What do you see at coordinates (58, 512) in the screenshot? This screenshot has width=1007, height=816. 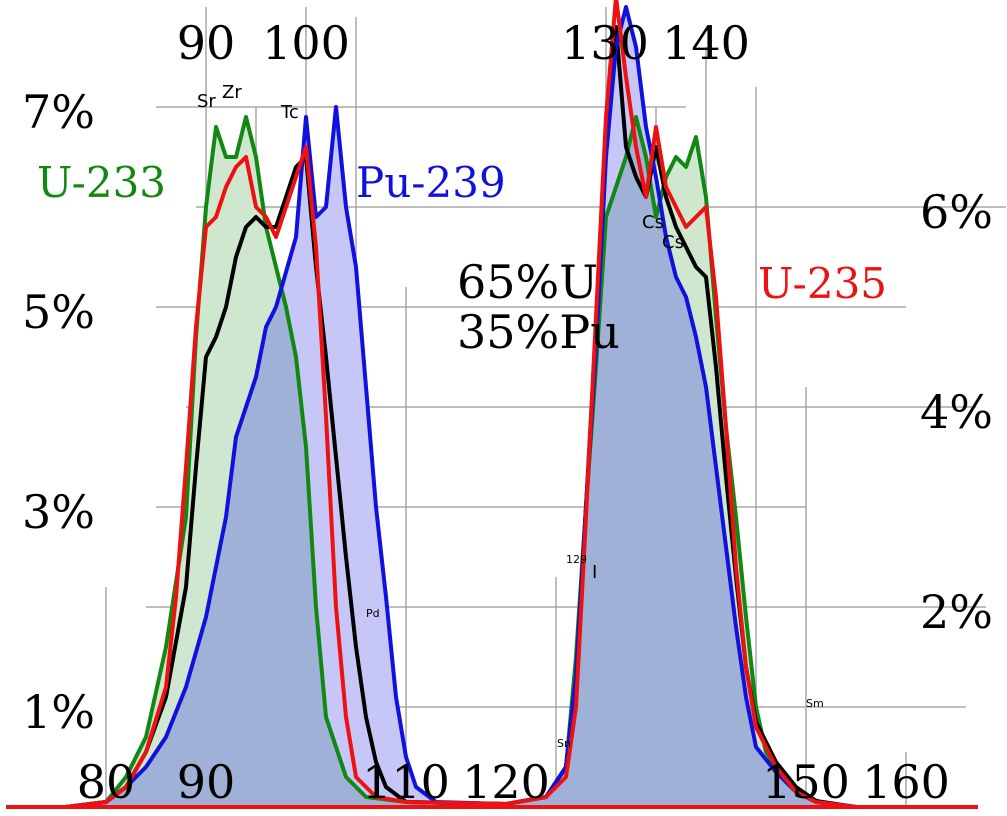 I see `y-tick-left-label: 3%` at bounding box center [58, 512].